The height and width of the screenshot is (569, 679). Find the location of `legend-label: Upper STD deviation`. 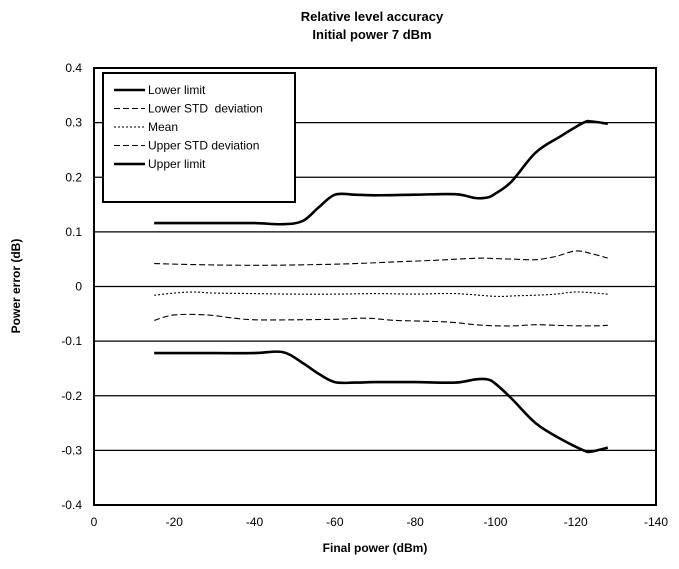

legend-label: Upper STD deviation is located at coordinates (203, 146).